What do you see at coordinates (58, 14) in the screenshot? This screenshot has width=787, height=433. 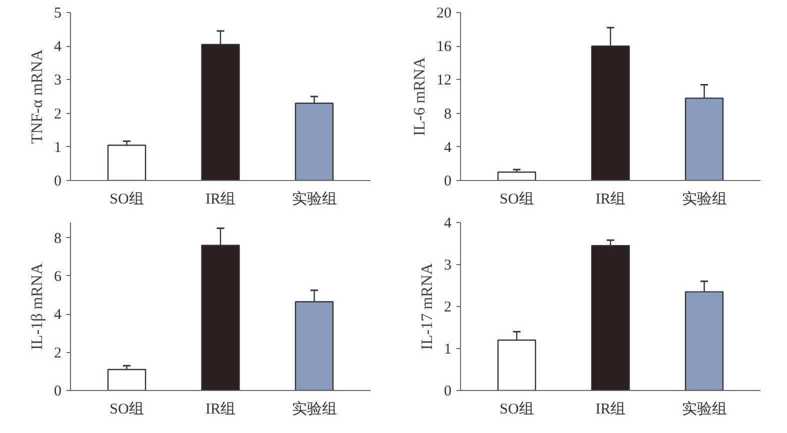 I see `y-tick-label: 5` at bounding box center [58, 14].